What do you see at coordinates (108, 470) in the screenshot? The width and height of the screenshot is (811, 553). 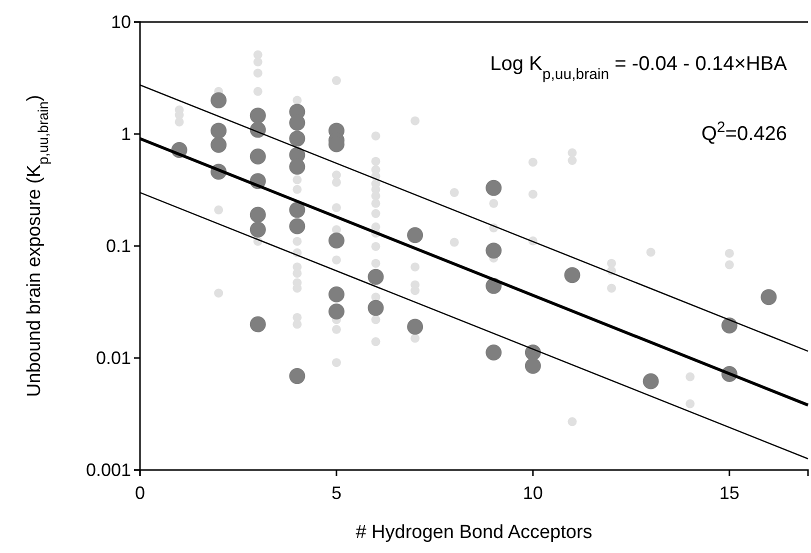 I see `y-tick-label: 0.001` at bounding box center [108, 470].